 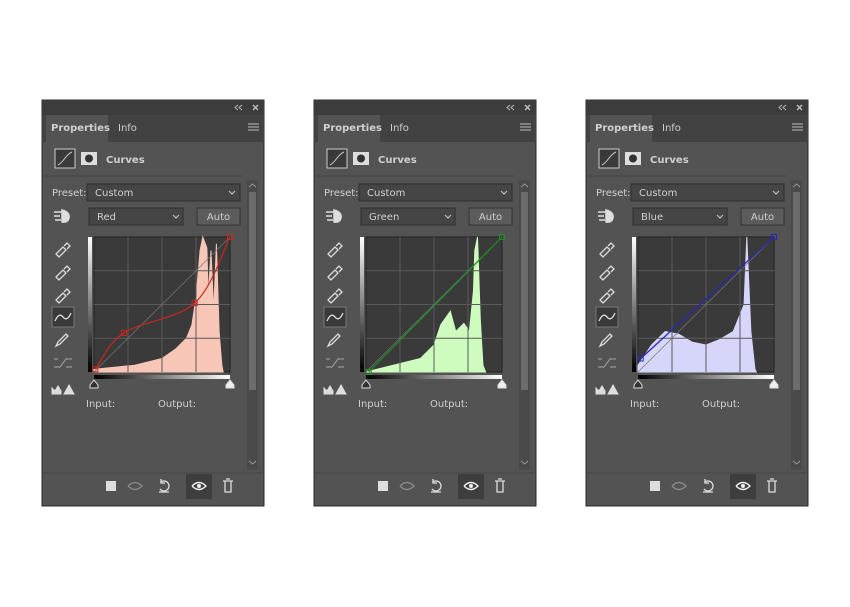 I want to click on curve-tool-icon, so click(x=335, y=317).